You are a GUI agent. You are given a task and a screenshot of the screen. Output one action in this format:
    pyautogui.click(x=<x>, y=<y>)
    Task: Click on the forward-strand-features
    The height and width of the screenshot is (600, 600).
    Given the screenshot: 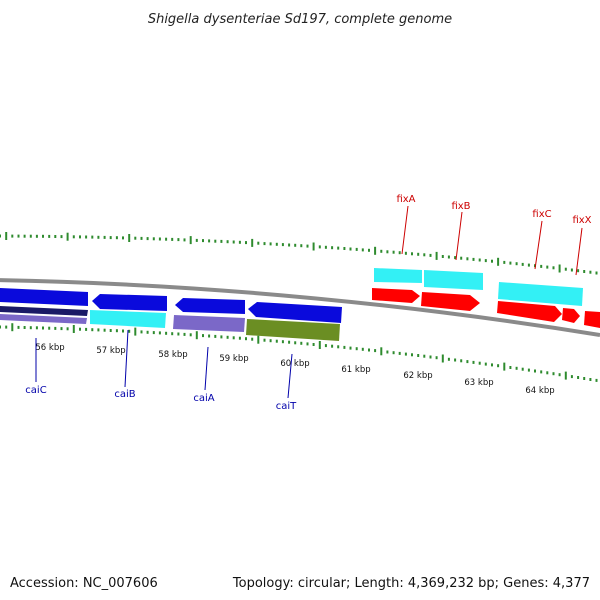 What is the action you would take?
    pyautogui.click(x=486, y=298)
    